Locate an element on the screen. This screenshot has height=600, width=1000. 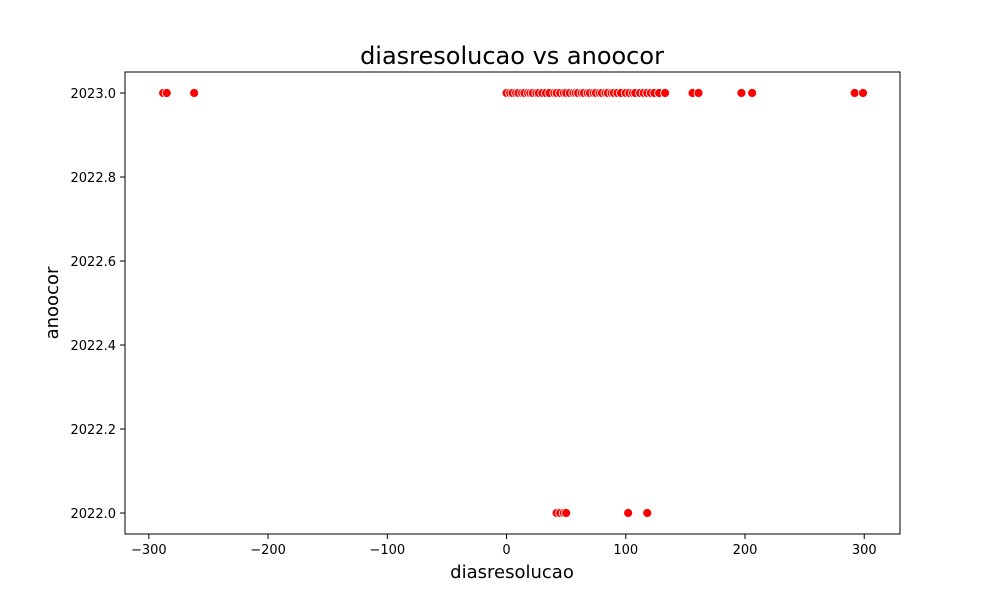
y-tick-label: 2022.4 is located at coordinates (94, 346).